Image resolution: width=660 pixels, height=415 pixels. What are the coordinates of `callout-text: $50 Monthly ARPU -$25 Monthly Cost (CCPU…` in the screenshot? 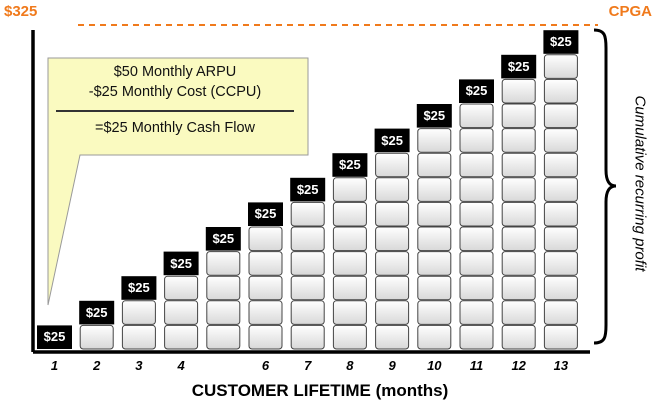 It's located at (175, 100).